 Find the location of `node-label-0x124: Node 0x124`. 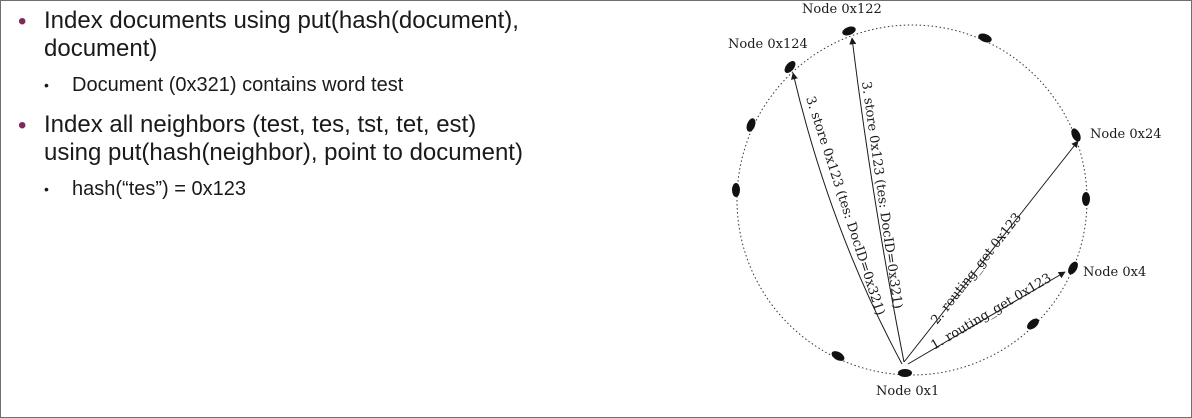

node-label-0x124: Node 0x124 is located at coordinates (768, 44).